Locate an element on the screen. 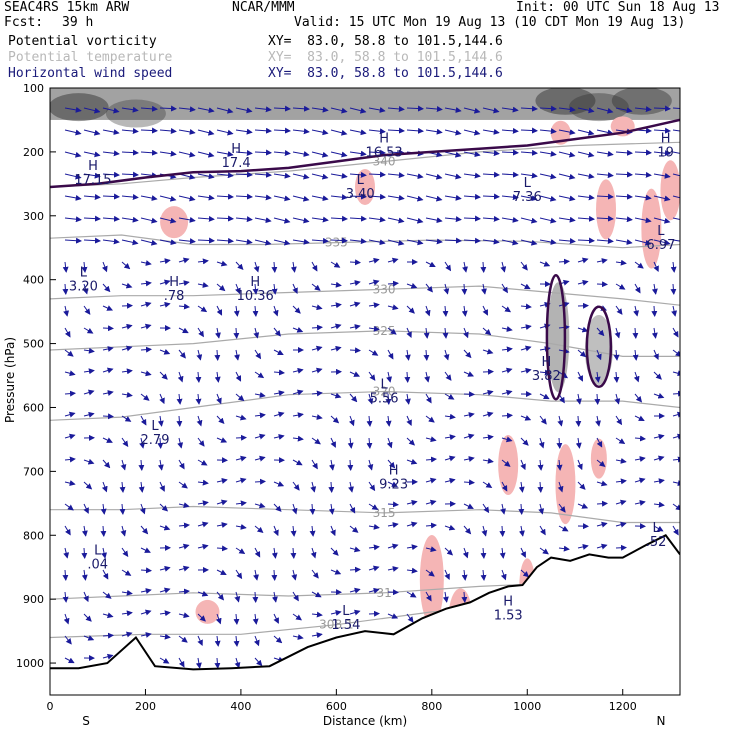  theta-contour-label: 31 is located at coordinates (383, 593).